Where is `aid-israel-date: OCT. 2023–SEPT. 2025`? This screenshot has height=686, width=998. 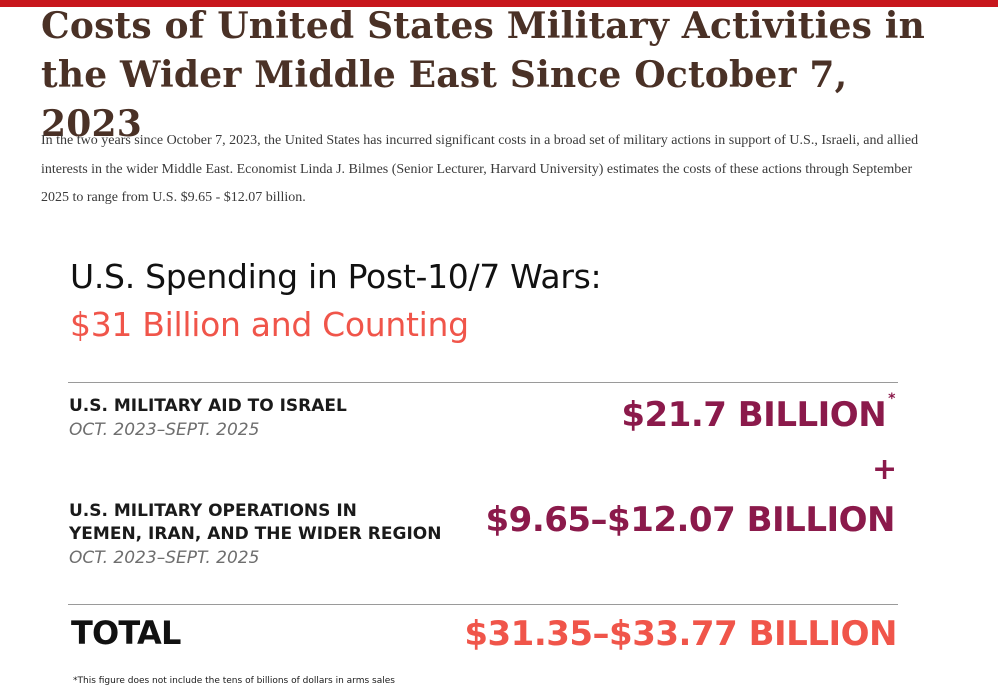
aid-israel-date: OCT. 2023–SEPT. 2025 is located at coordinates (164, 430).